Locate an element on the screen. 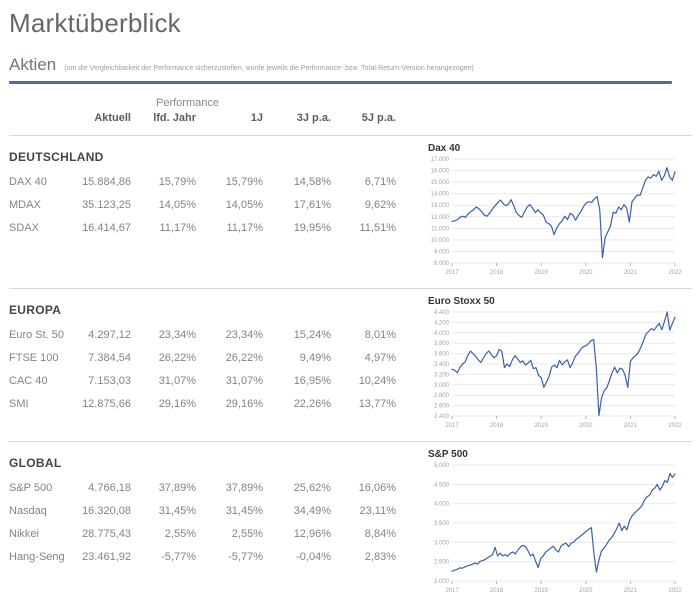  group-title-deutschland: DEUTSCHLAND is located at coordinates (56, 157).